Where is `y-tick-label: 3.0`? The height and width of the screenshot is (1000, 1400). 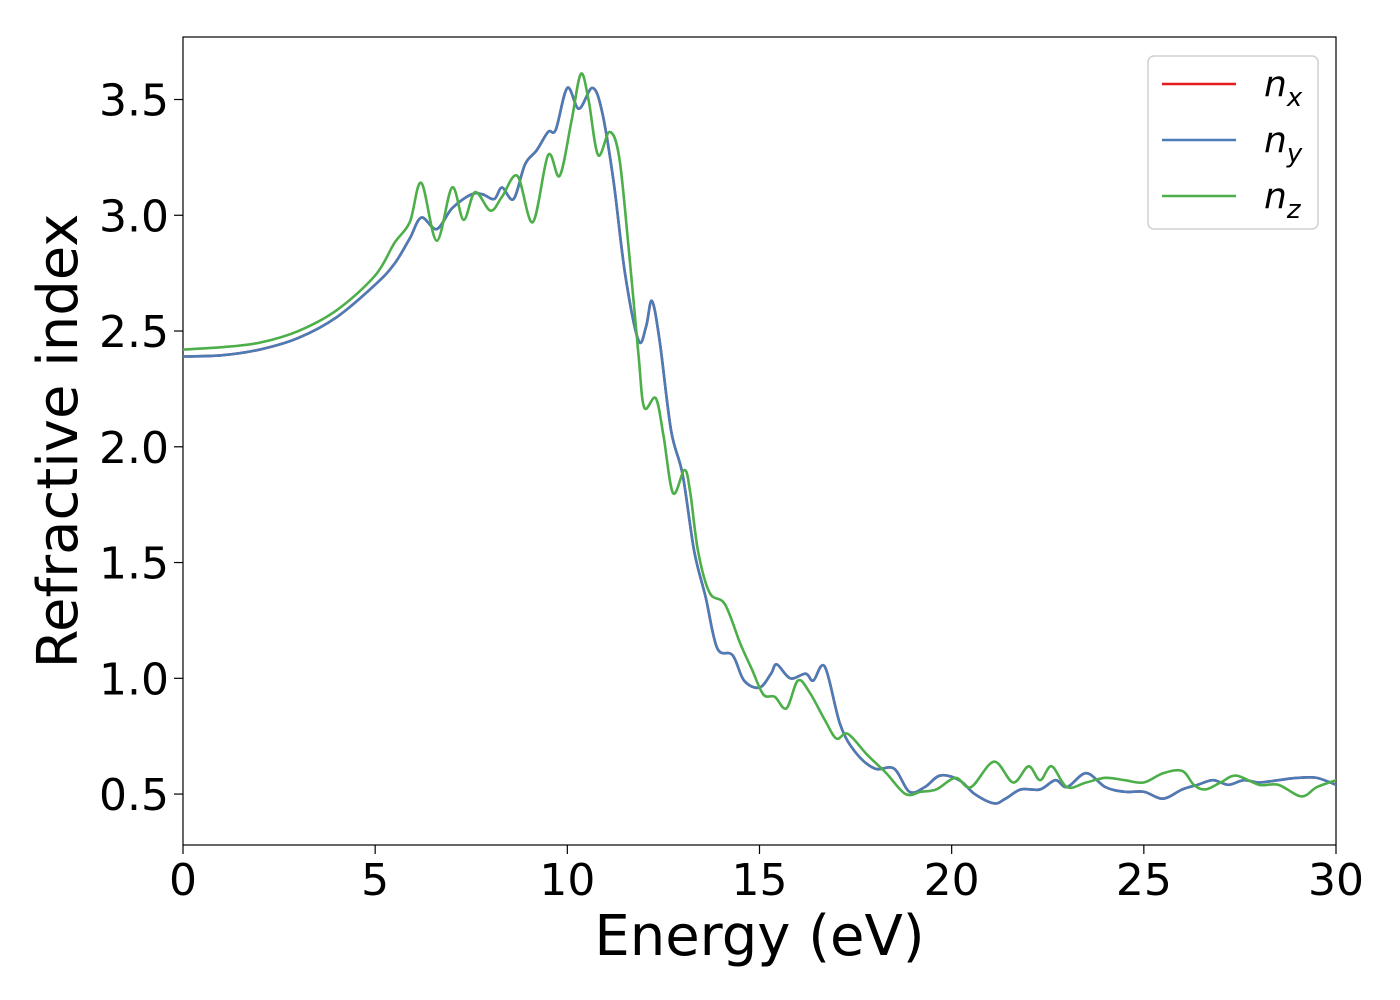
y-tick-label: 3.0 is located at coordinates (134, 216).